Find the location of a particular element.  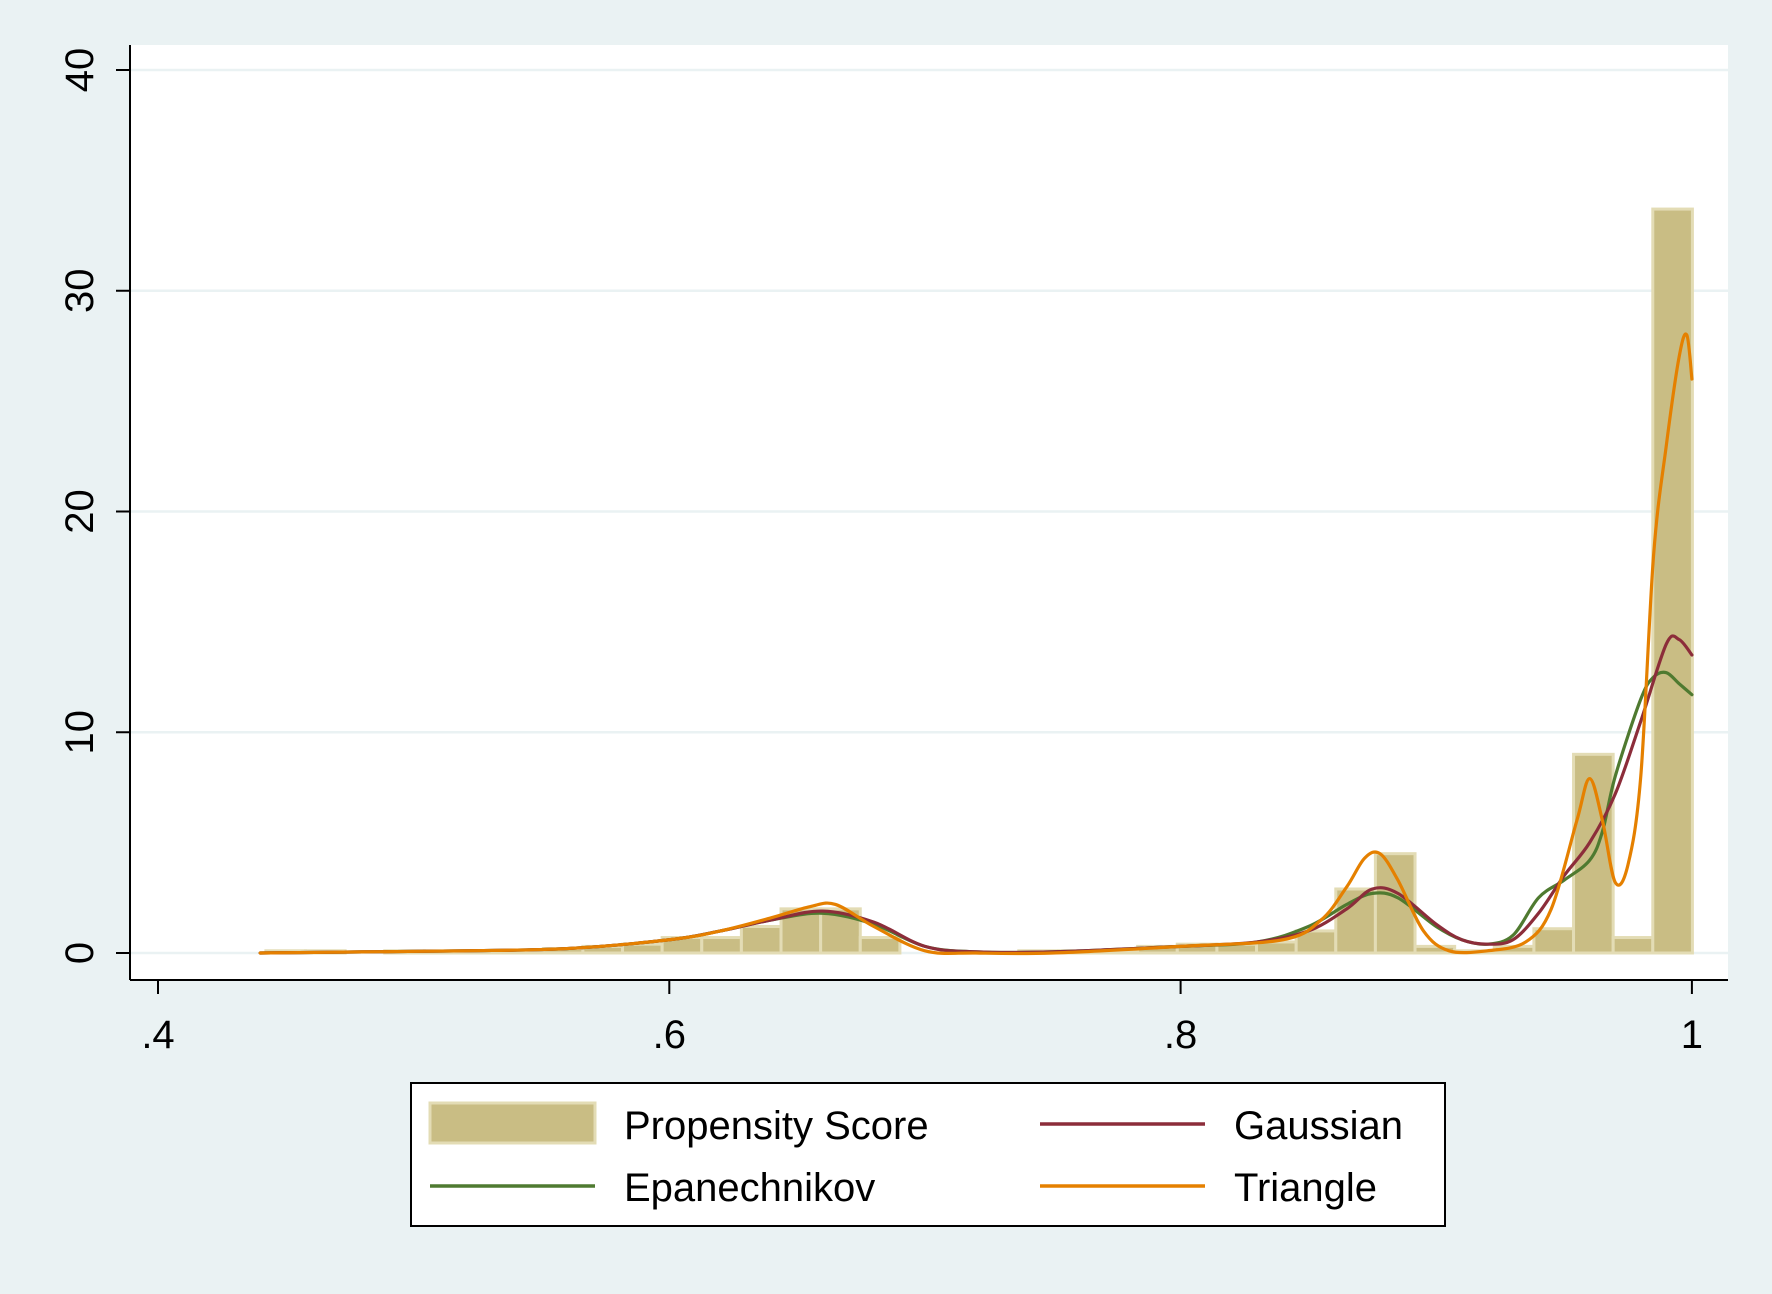

legend-label-propensity-score: Propensity Score is located at coordinates (776, 1126).